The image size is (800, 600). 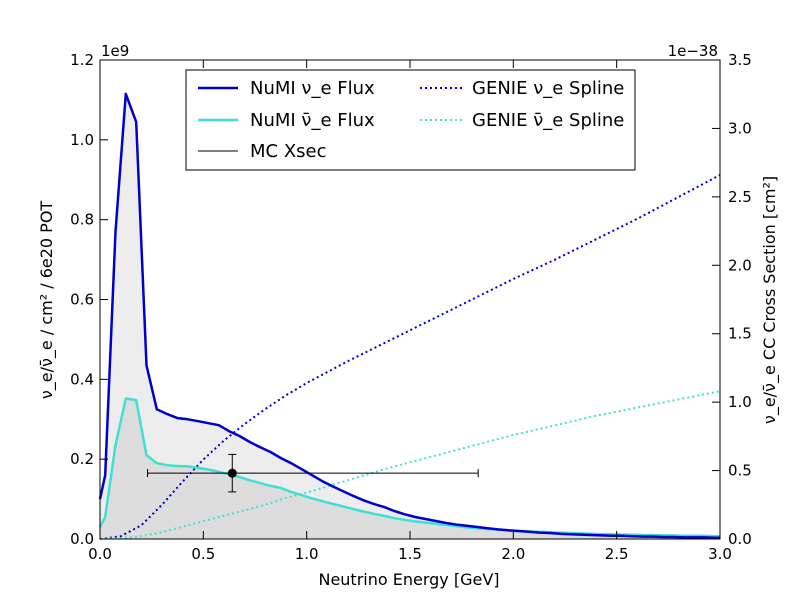 What do you see at coordinates (47, 300) in the screenshot?
I see `left-axis-label: ν_e/ν̄_e / cm² / 6e20 POT` at bounding box center [47, 300].